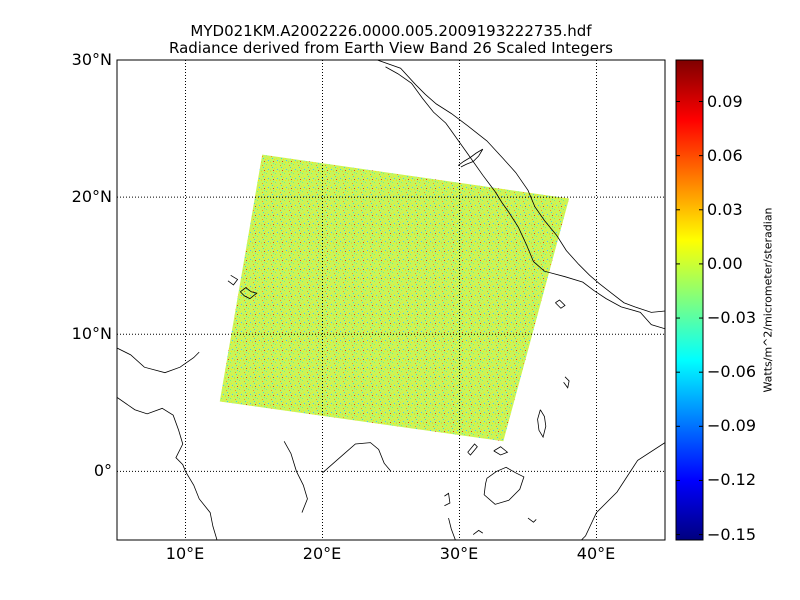 Image resolution: width=800 pixels, height=600 pixels. What do you see at coordinates (725, 101) in the screenshot?
I see `colorbar-tick-label: 0.09` at bounding box center [725, 101].